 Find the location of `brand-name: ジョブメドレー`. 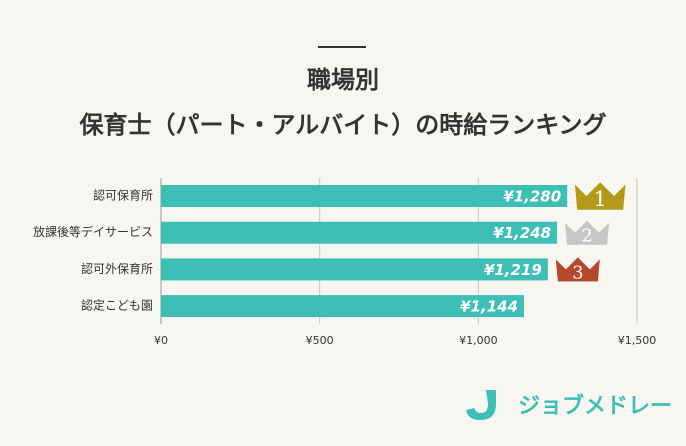

brand-name: ジョブメドレー is located at coordinates (595, 406).